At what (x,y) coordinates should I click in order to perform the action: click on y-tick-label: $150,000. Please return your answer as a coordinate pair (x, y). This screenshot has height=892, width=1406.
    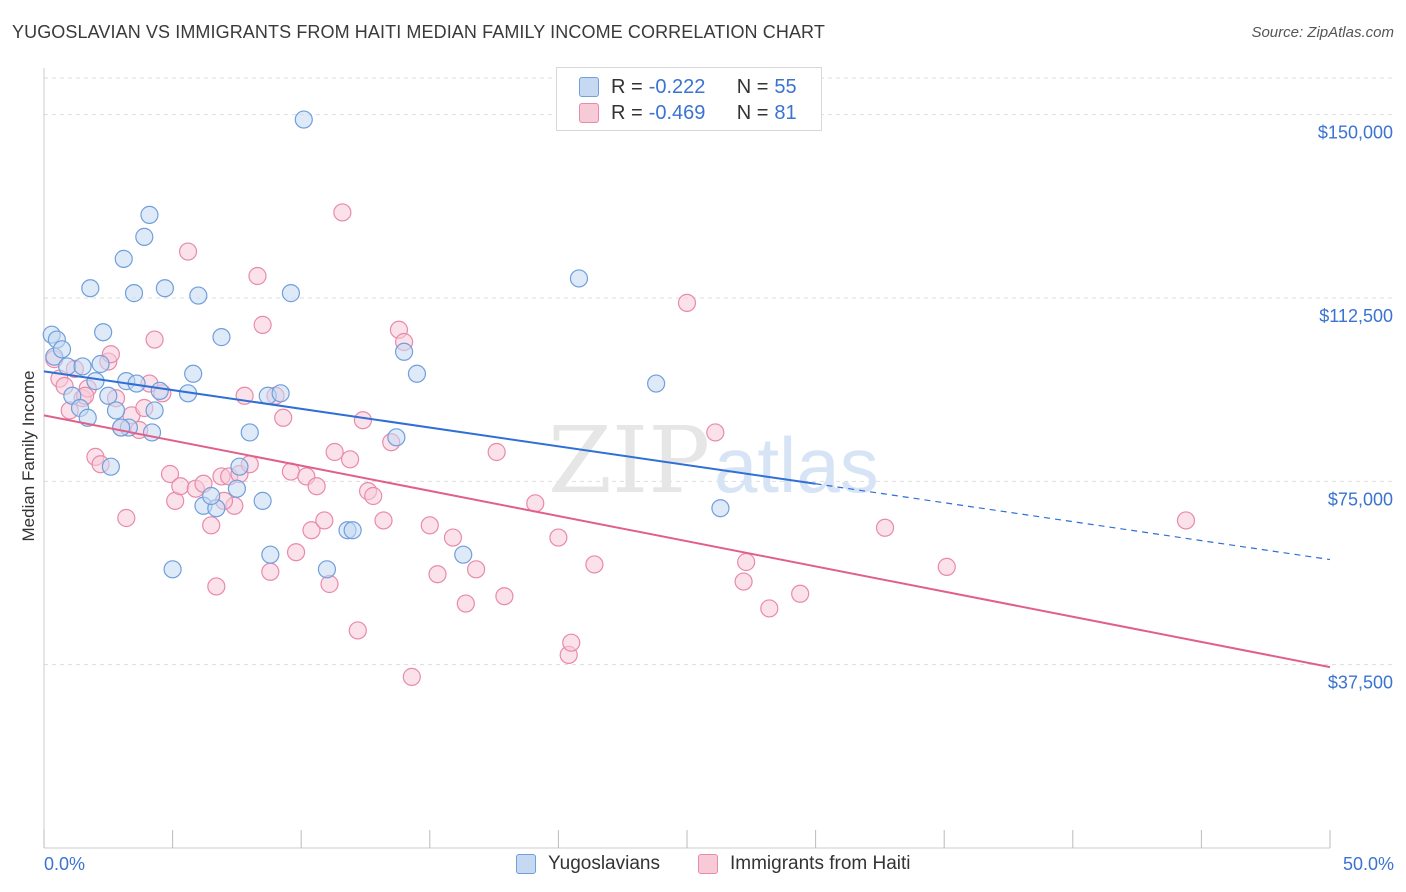
    Looking at the image, I should click on (1355, 133).